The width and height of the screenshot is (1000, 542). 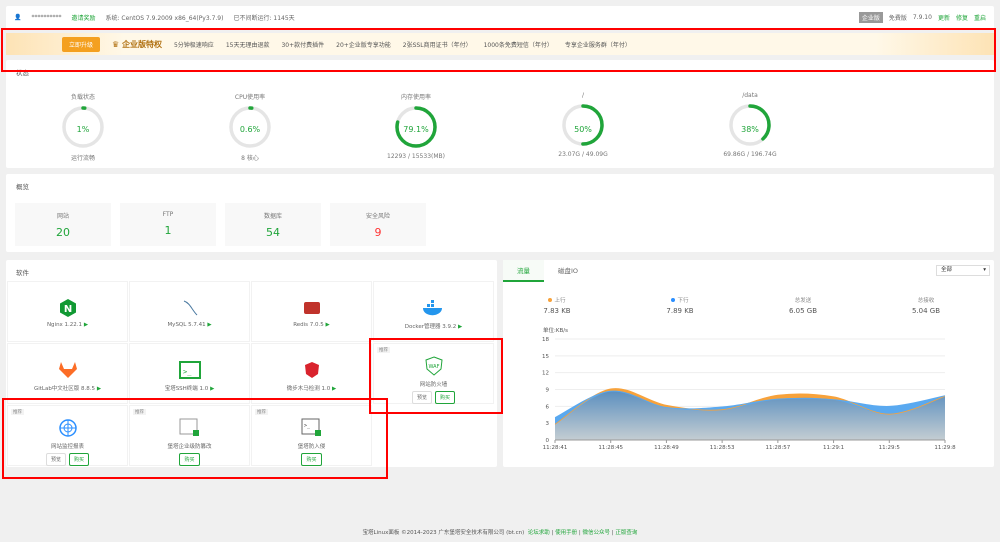 I want to click on software-item: Docker管理器 3.9.2 ▶, so click(x=433, y=311).